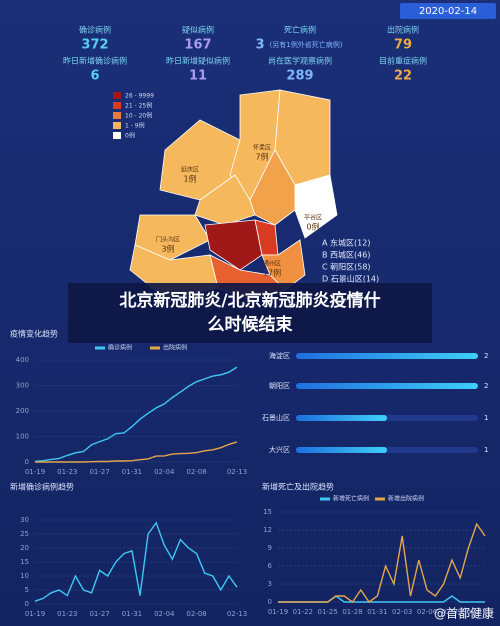 Image resolution: width=500 pixels, height=626 pixels. What do you see at coordinates (298, 487) in the screenshot?
I see `chart-title: 新增死亡及出院趋势` at bounding box center [298, 487].